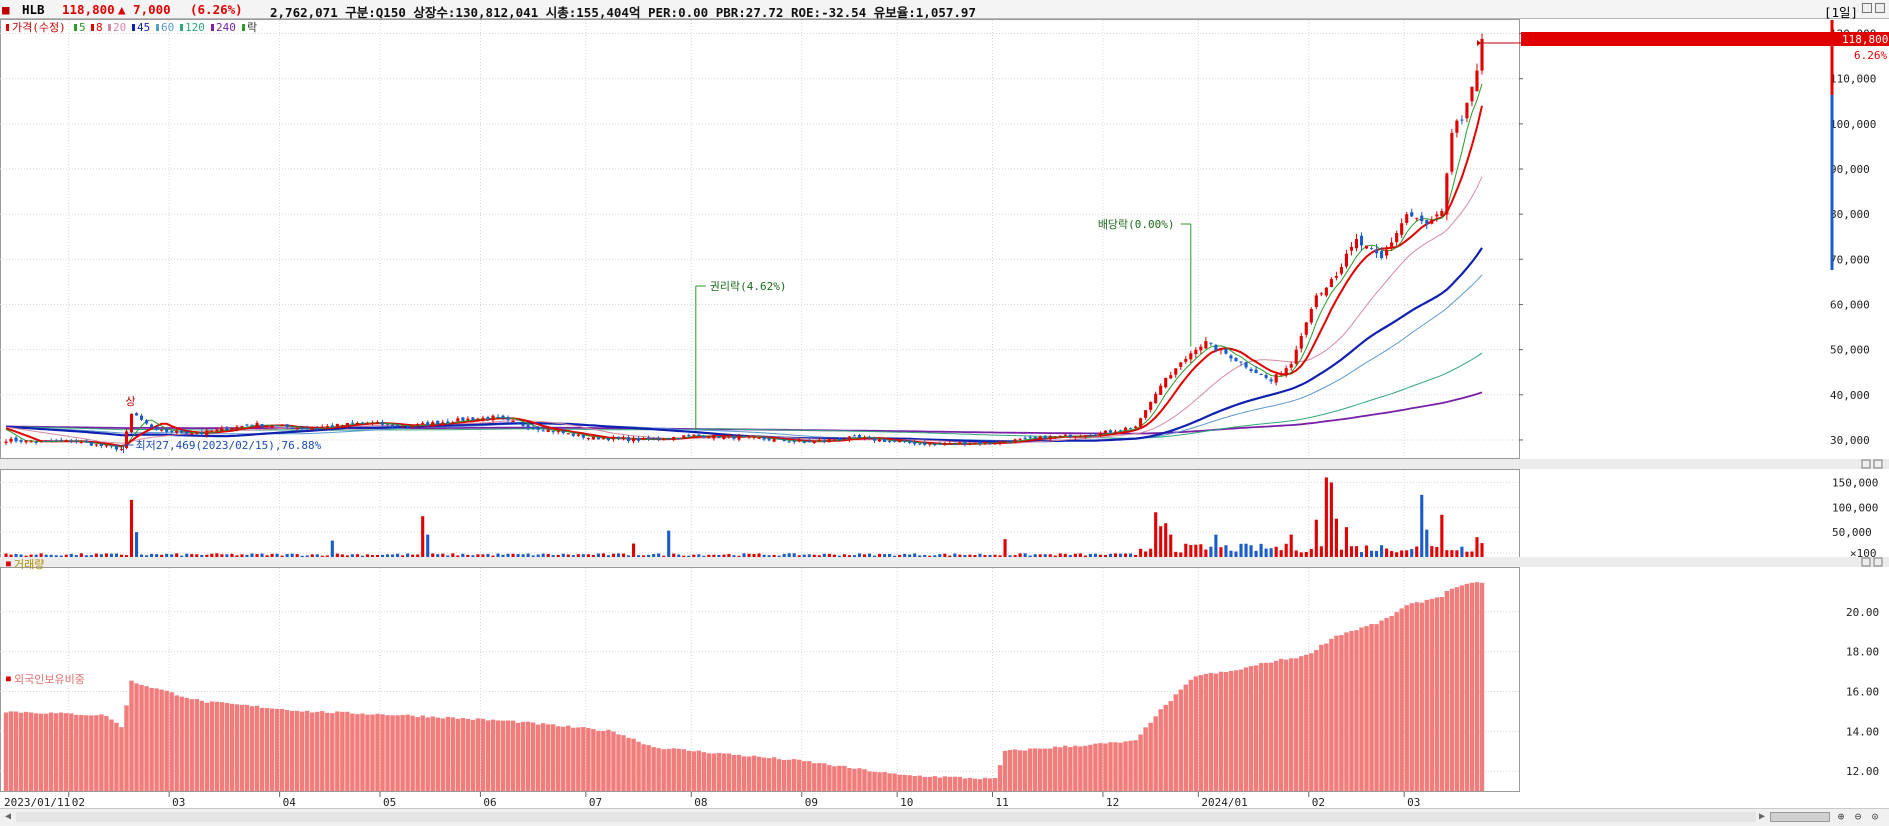  I want to click on zoom-slider, so click(1800, 817).